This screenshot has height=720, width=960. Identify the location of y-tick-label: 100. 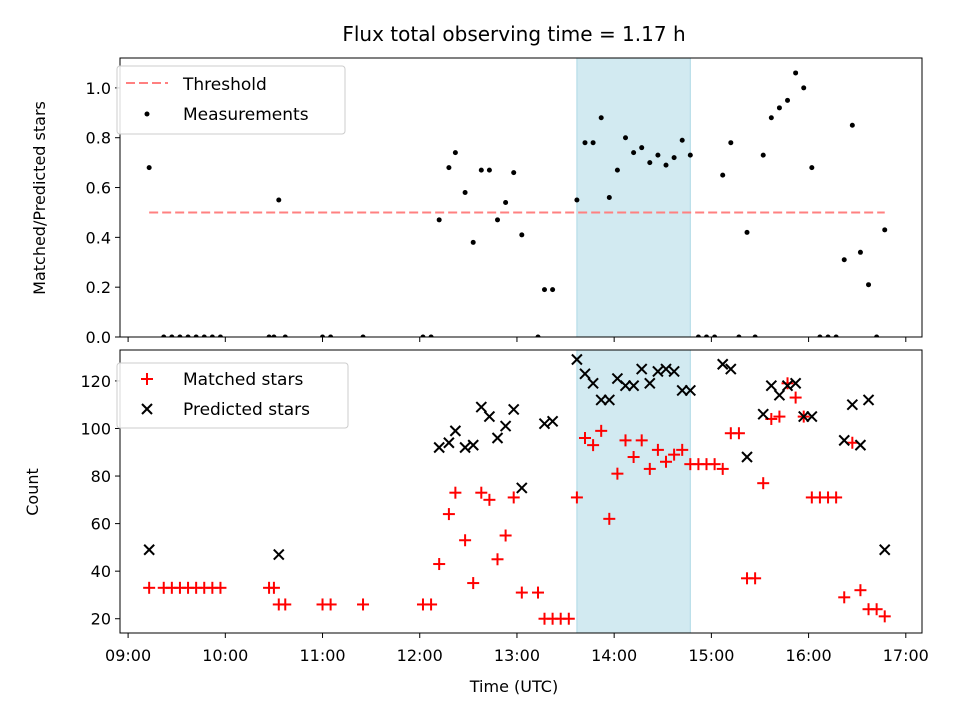
(95, 428).